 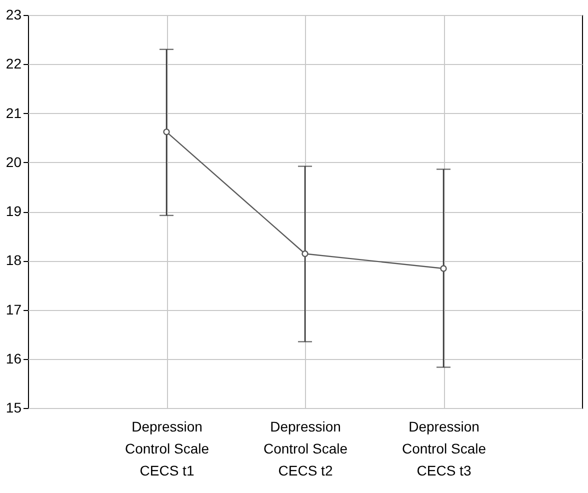 I want to click on x-tick-label: Depression Control Scale CECS t3, so click(x=444, y=448).